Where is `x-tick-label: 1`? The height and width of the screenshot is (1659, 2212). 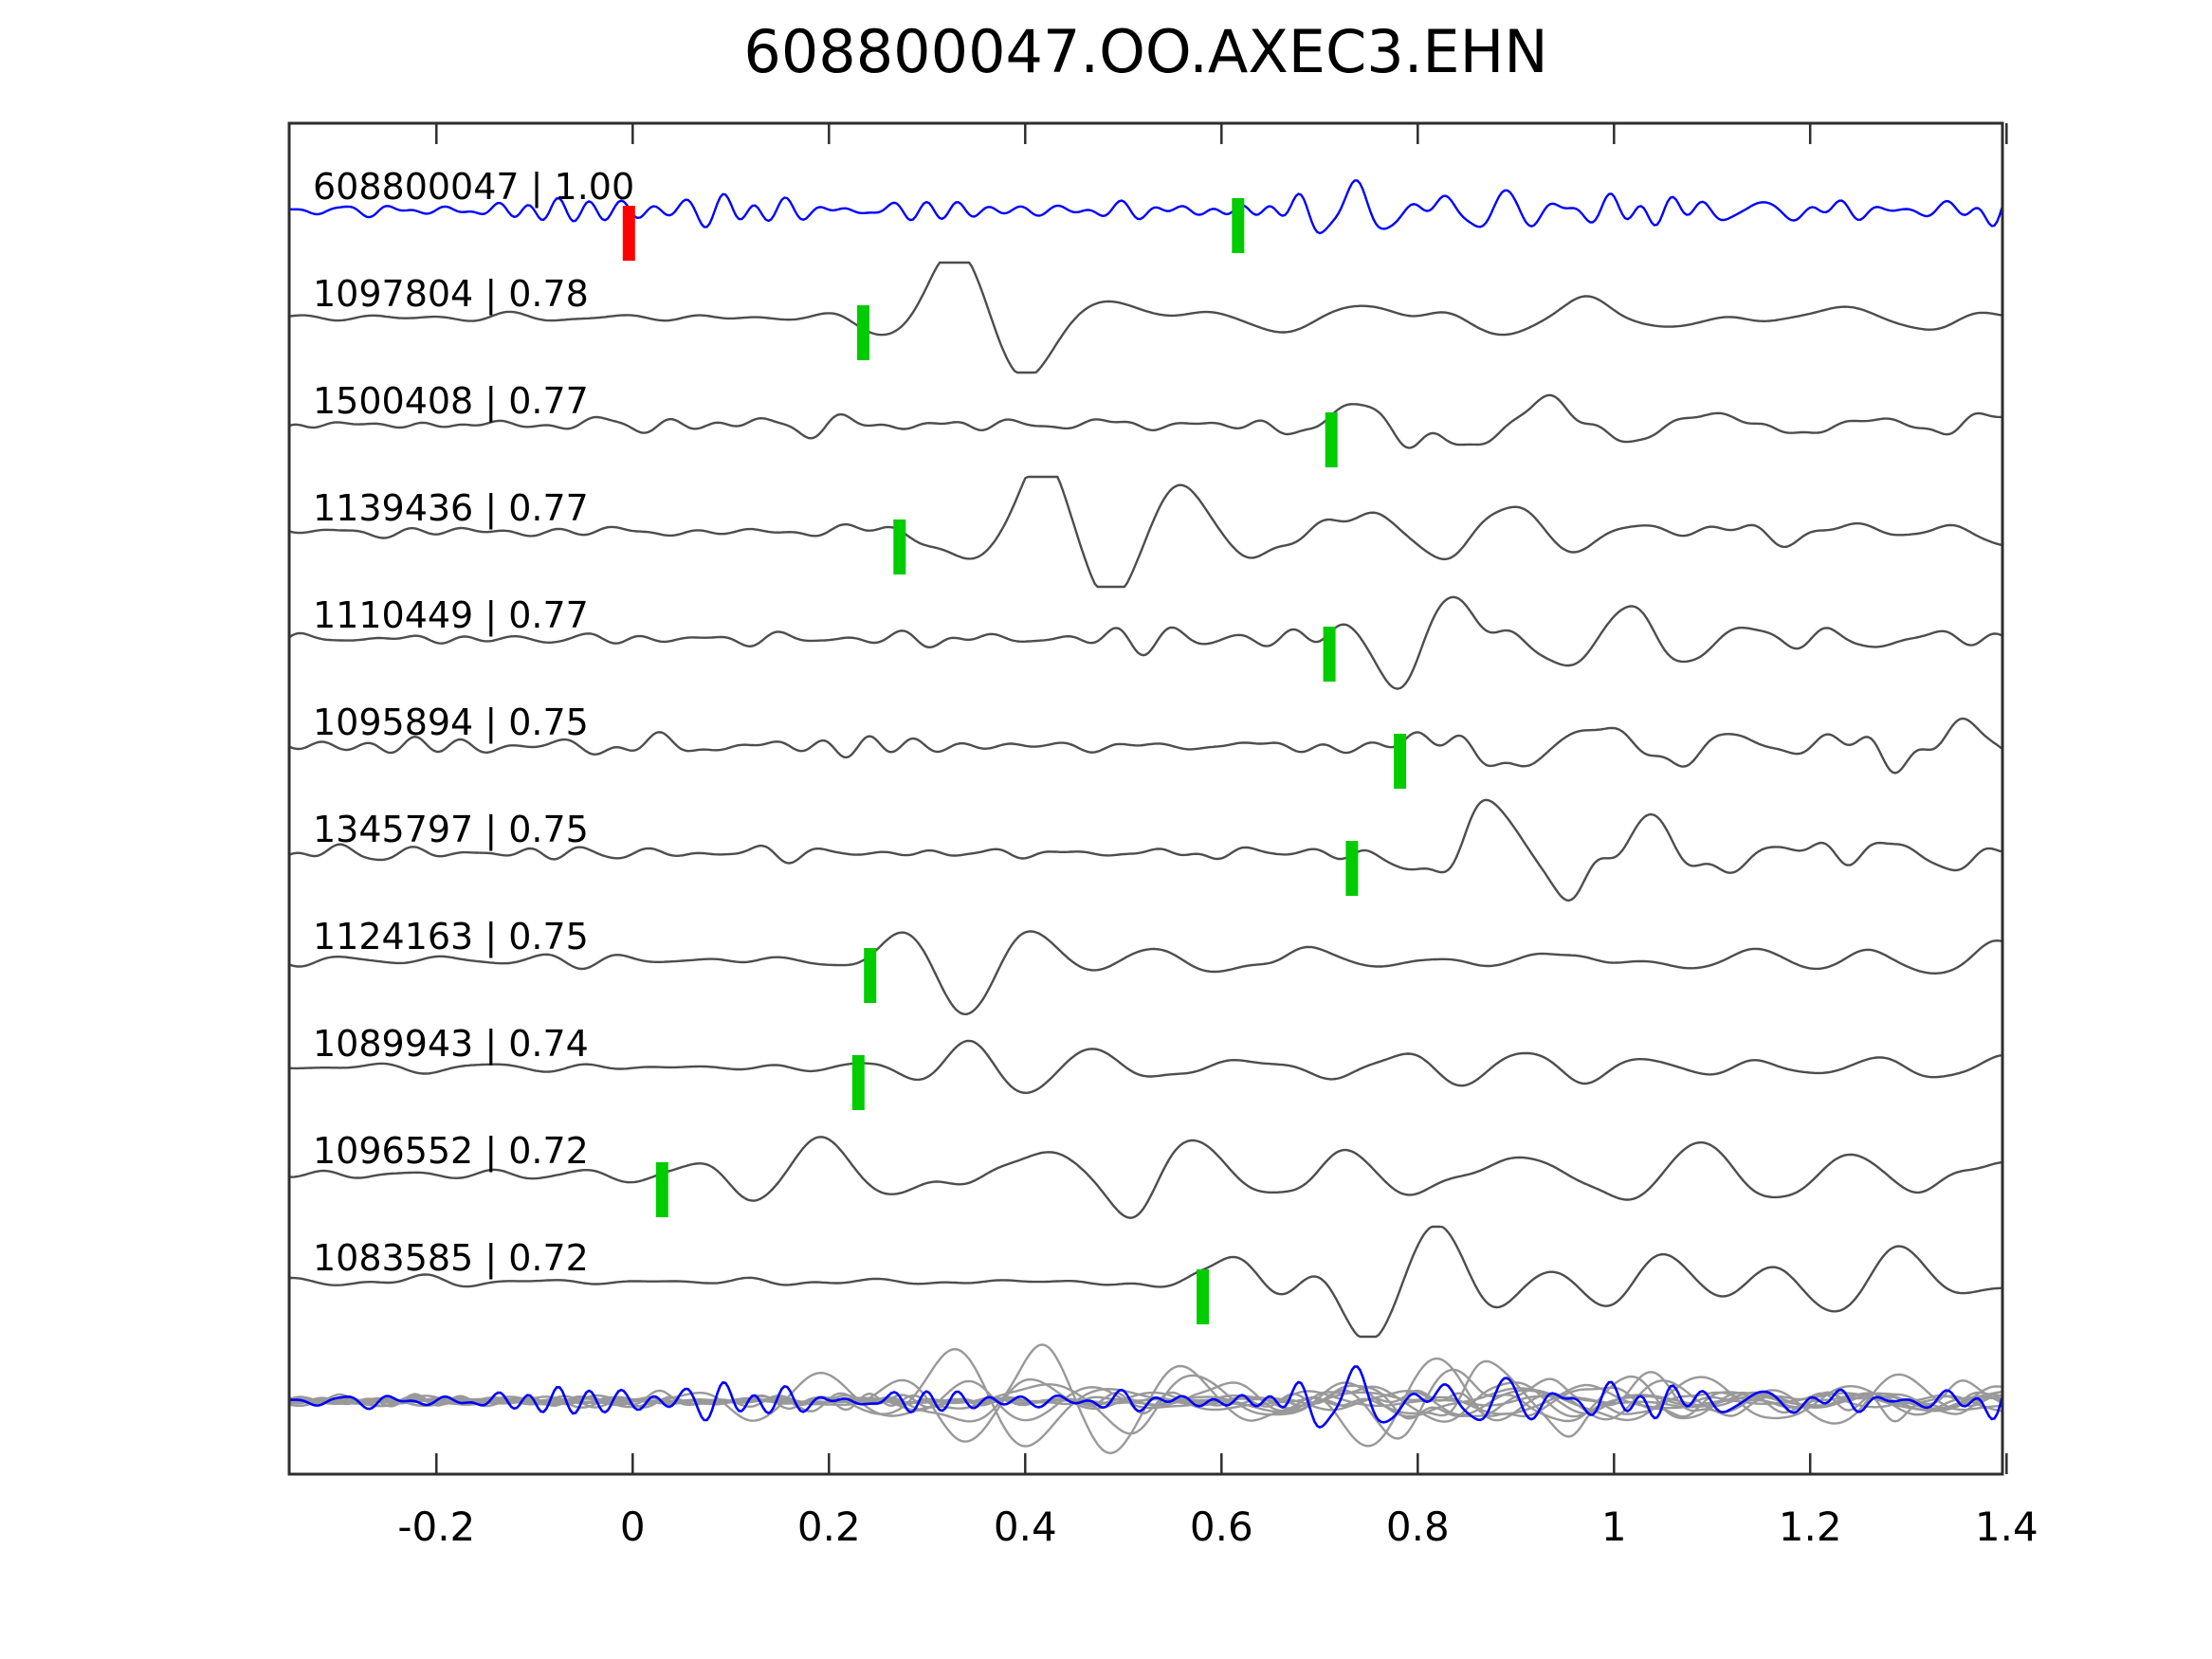
x-tick-label: 1 is located at coordinates (1614, 1527).